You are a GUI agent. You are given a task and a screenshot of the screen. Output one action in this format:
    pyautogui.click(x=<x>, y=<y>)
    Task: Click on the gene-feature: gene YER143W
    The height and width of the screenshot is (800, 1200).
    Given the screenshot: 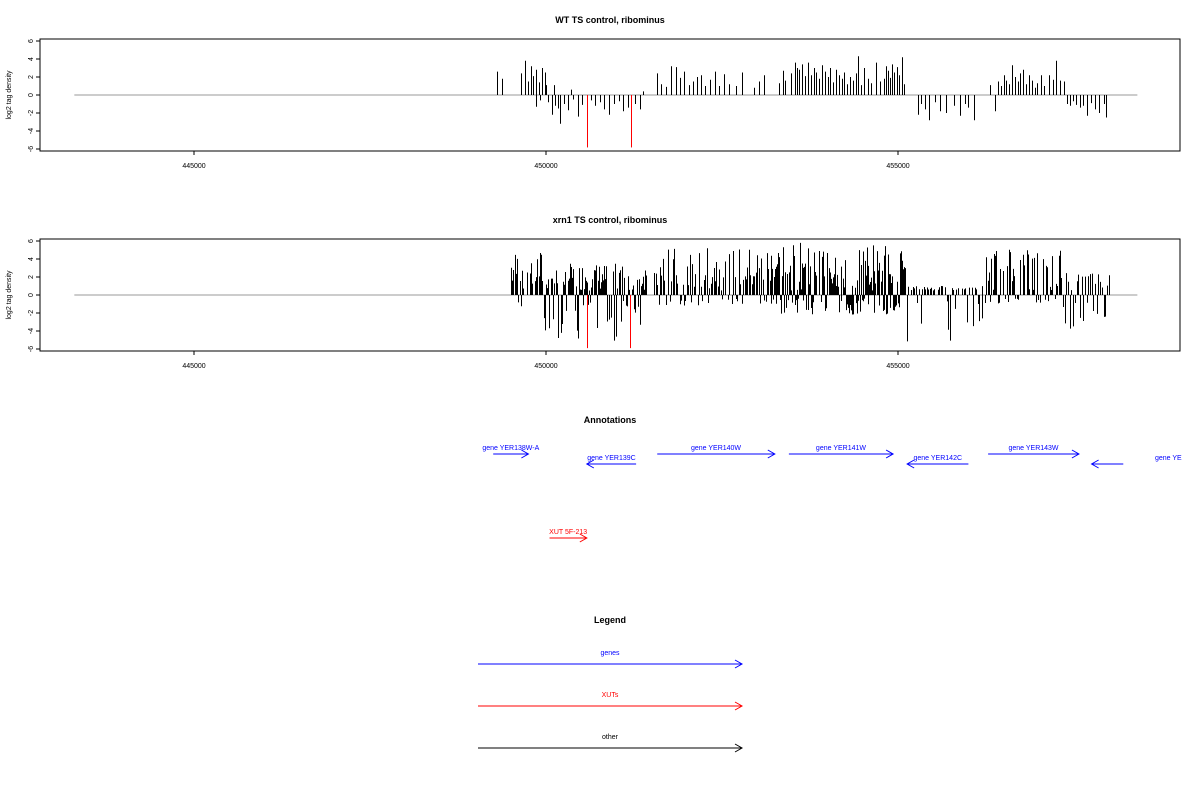 What is the action you would take?
    pyautogui.click(x=1034, y=452)
    